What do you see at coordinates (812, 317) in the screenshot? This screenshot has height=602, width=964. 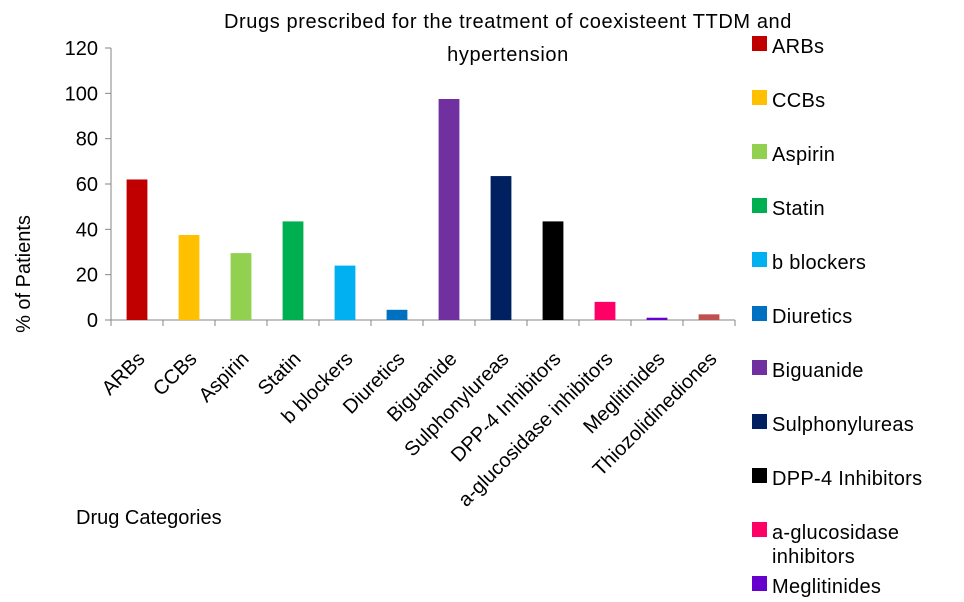 I see `legend-label: Diuretics` at bounding box center [812, 317].